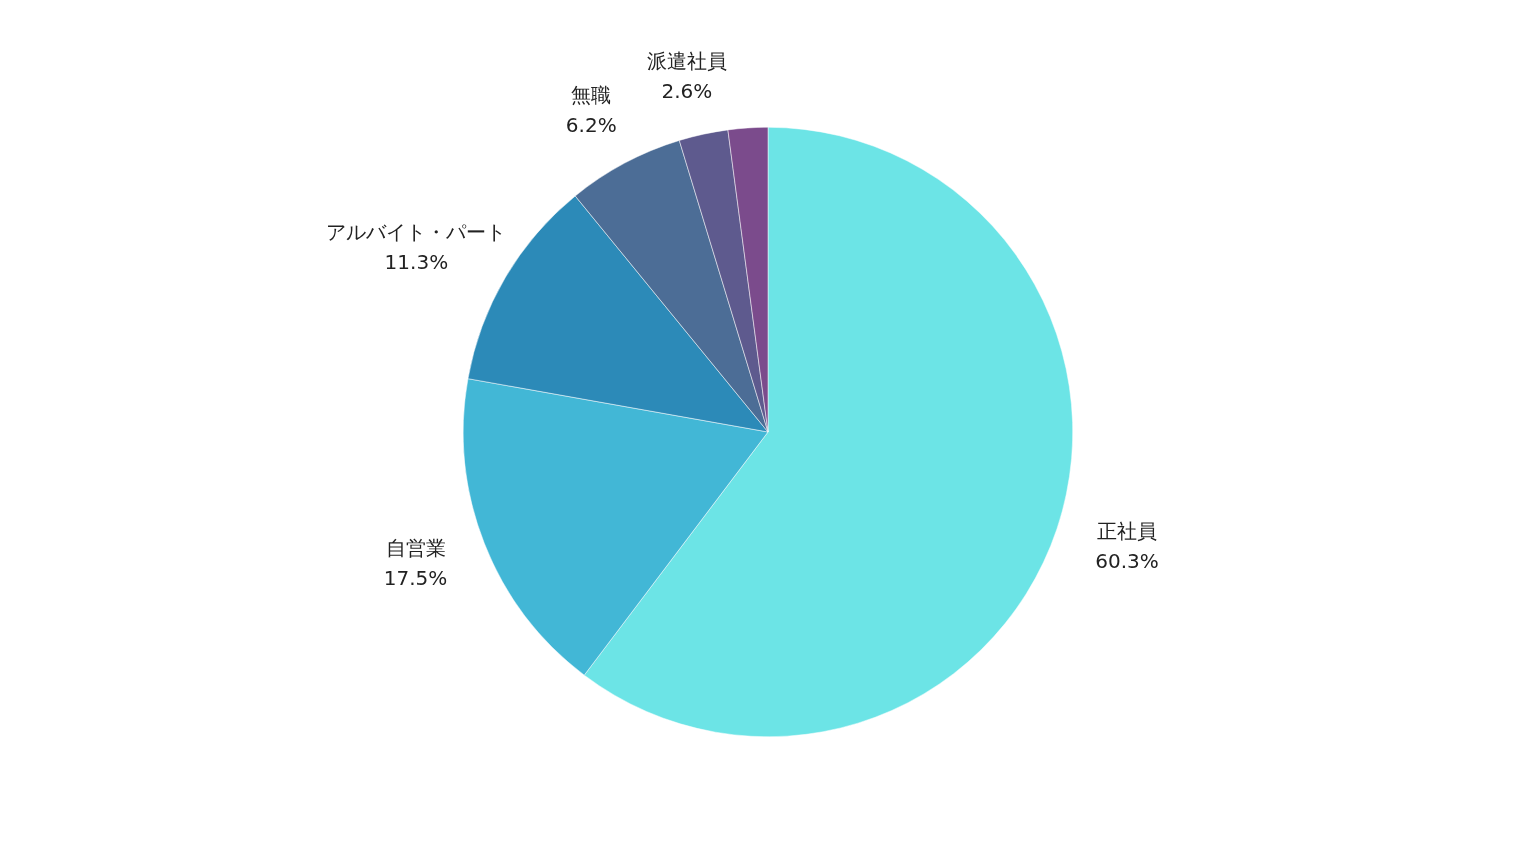 The height and width of the screenshot is (864, 1536). What do you see at coordinates (415, 547) in the screenshot?
I see `slice-label: 自営業` at bounding box center [415, 547].